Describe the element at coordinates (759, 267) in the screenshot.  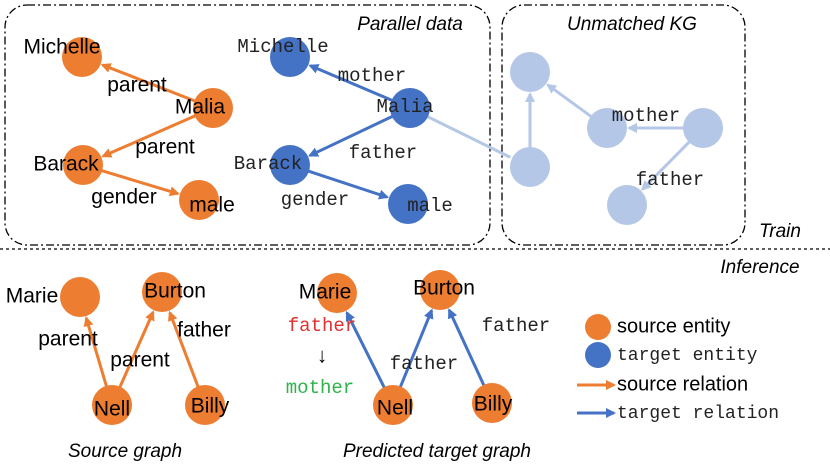
I see `section-label: Inference` at that location.